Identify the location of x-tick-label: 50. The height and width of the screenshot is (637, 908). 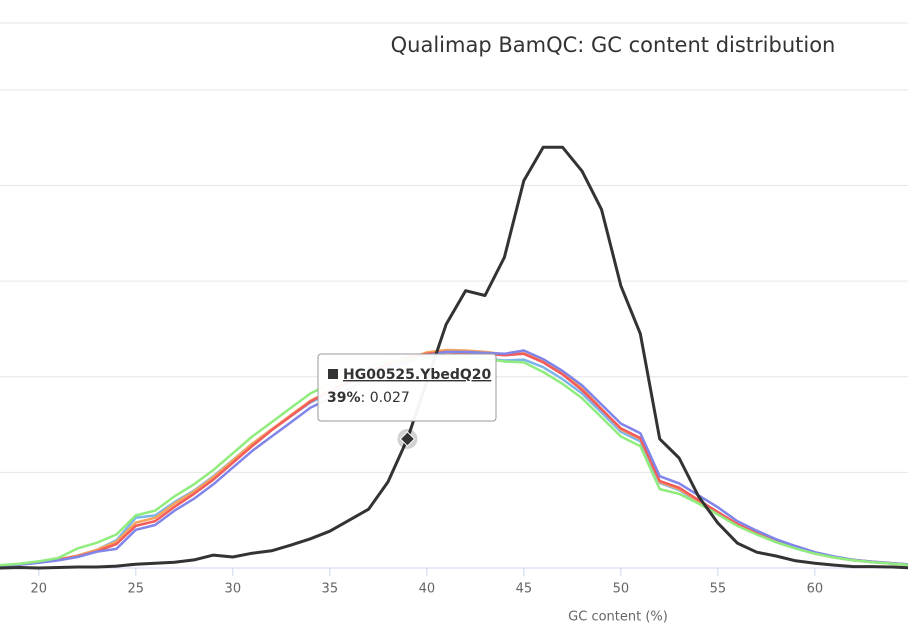
(621, 589).